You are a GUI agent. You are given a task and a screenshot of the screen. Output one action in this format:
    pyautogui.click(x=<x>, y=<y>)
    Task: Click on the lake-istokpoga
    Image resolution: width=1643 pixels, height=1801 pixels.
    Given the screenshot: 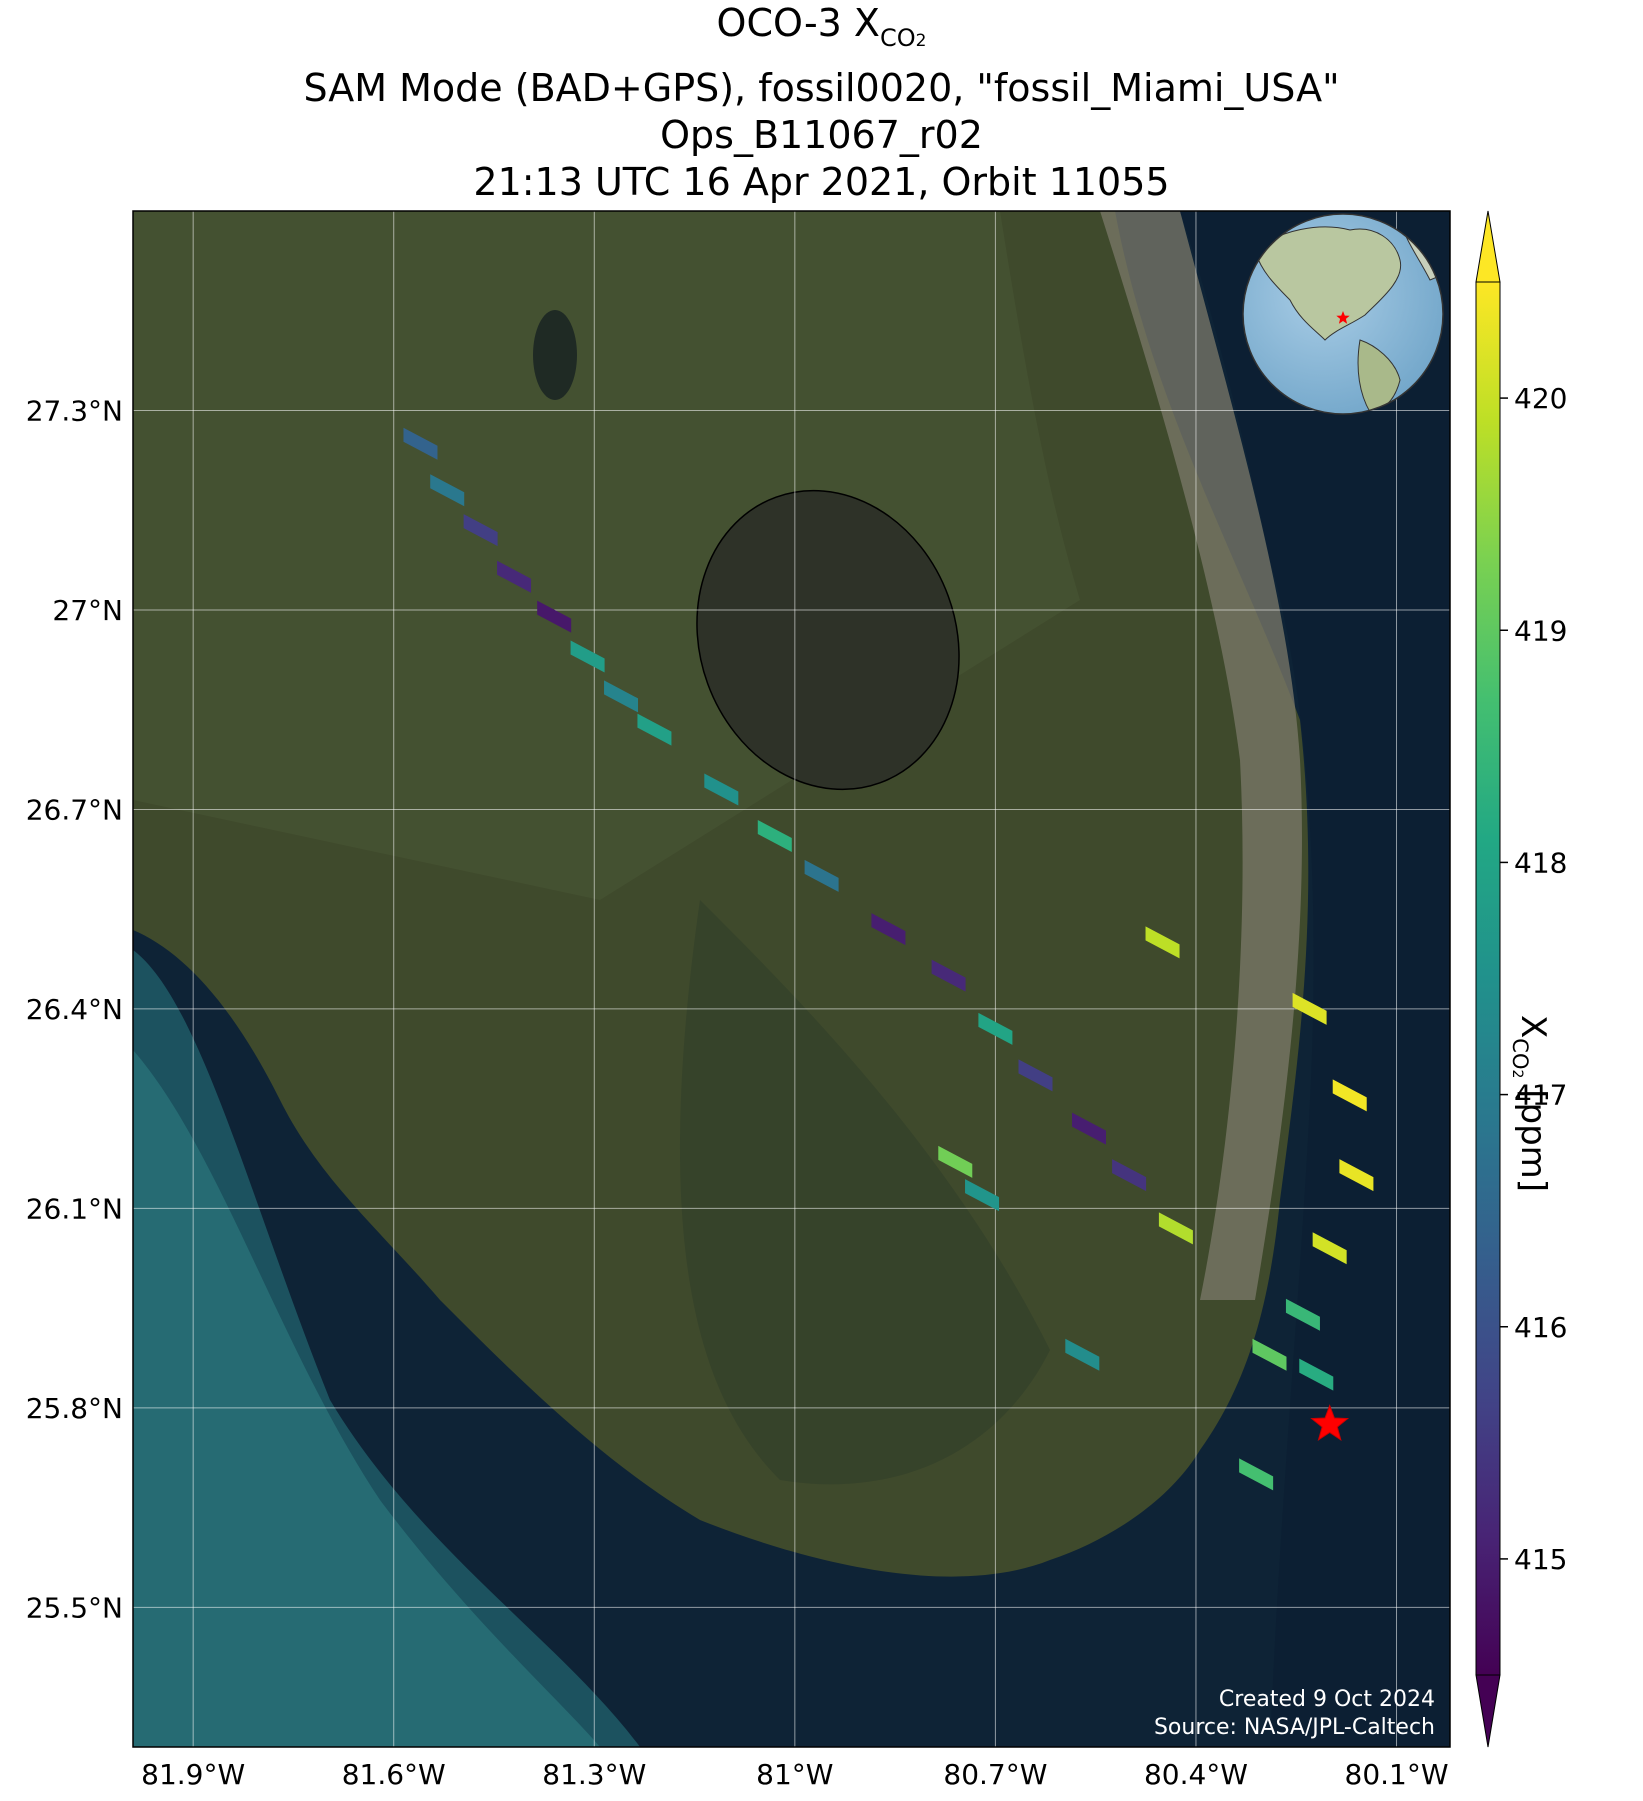 What is the action you would take?
    pyautogui.click(x=555, y=355)
    